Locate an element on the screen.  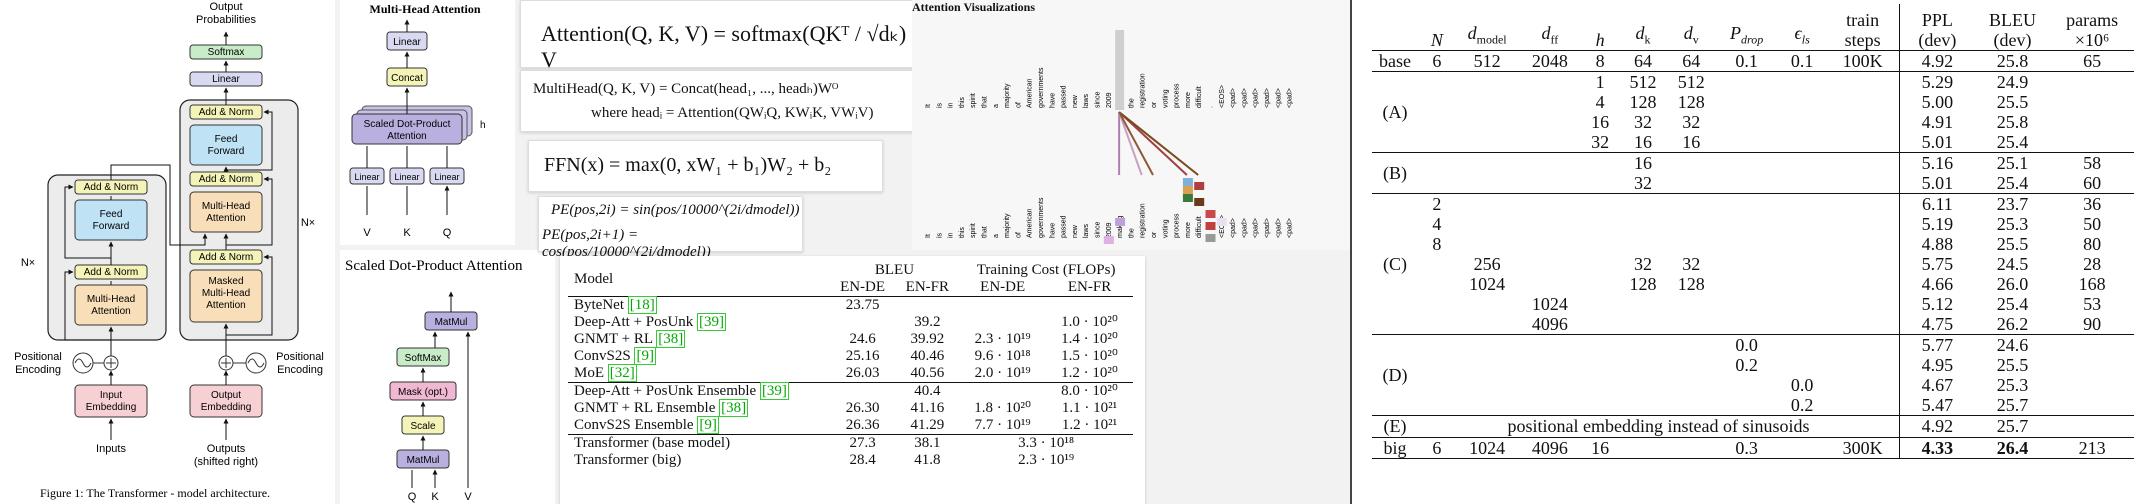
table-row: 0.0 4.67 25.3 is located at coordinates (1753, 384).